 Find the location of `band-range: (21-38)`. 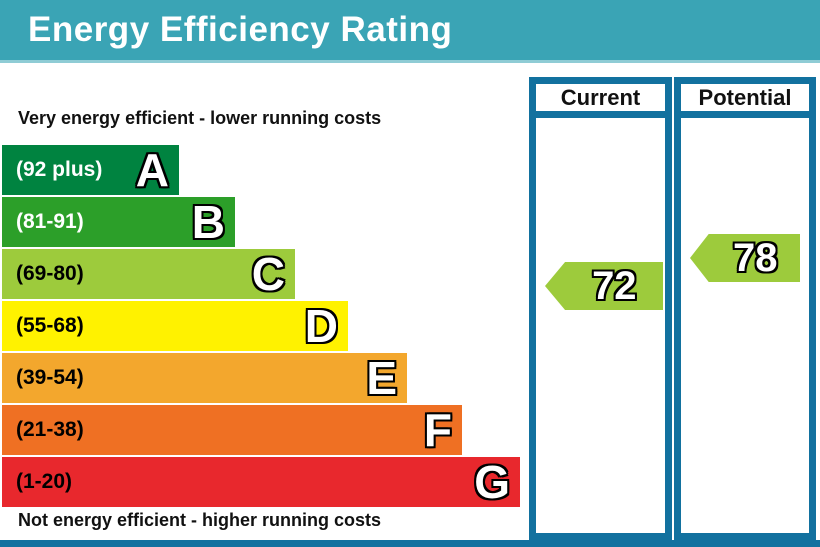

band-range: (21-38) is located at coordinates (50, 429).